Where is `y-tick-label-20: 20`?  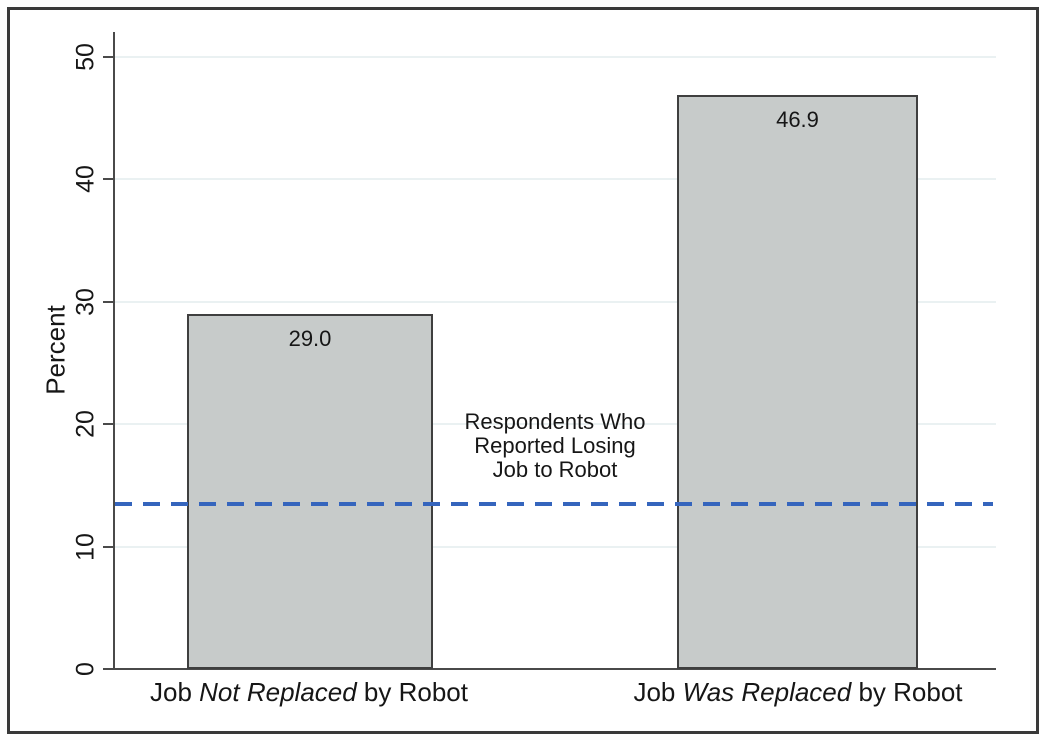
y-tick-label-20: 20 is located at coordinates (85, 424).